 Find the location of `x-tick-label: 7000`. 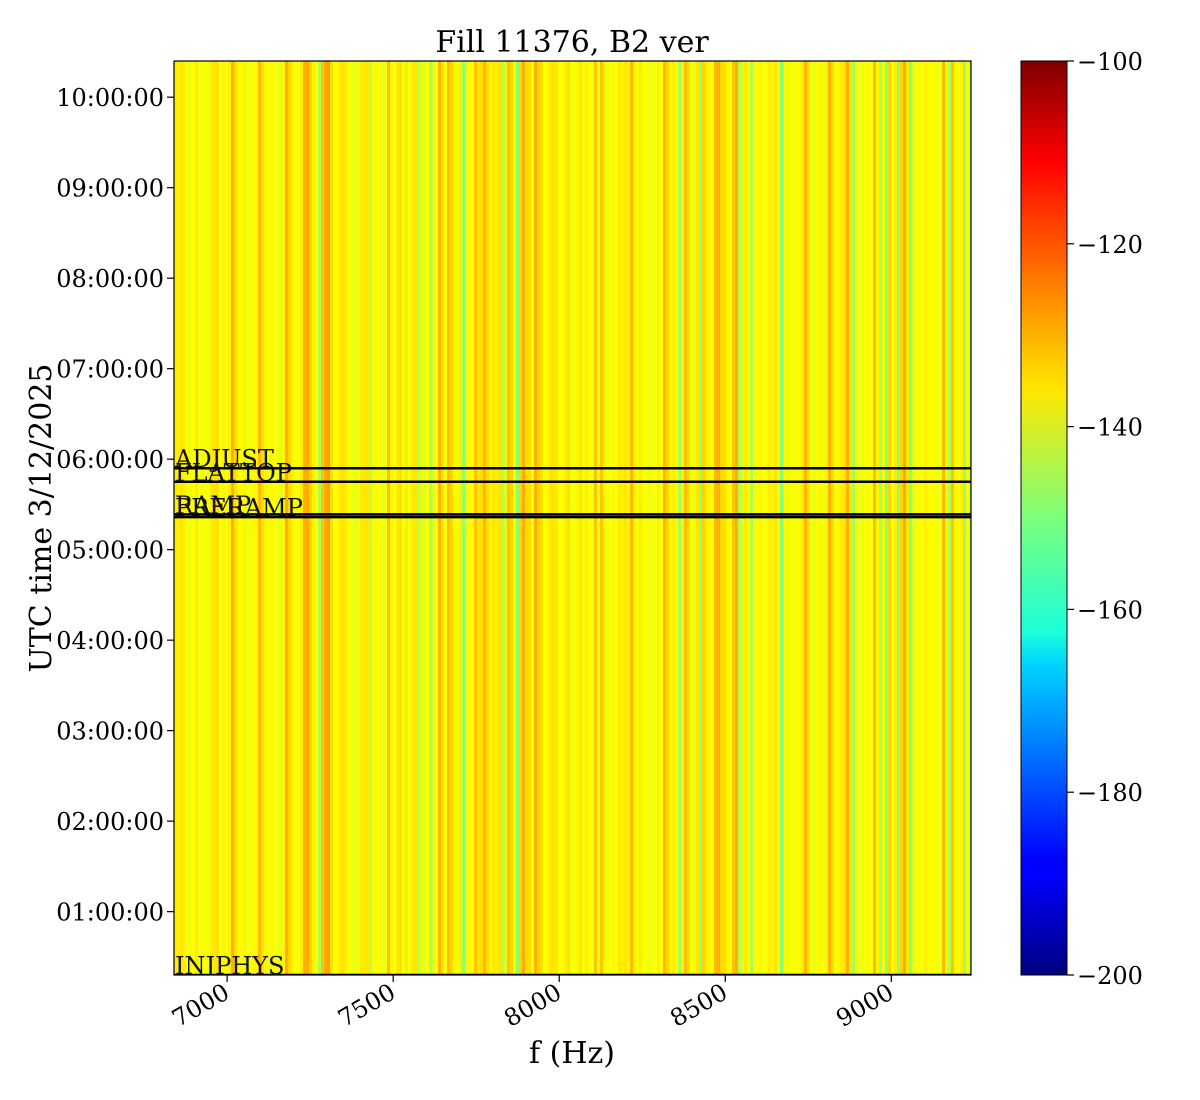

x-tick-label: 7000 is located at coordinates (200, 1005).